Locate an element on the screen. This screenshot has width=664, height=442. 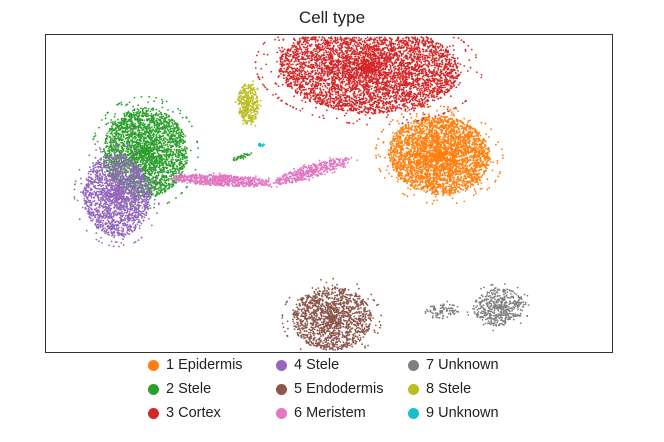
series-1-points is located at coordinates (439, 155).